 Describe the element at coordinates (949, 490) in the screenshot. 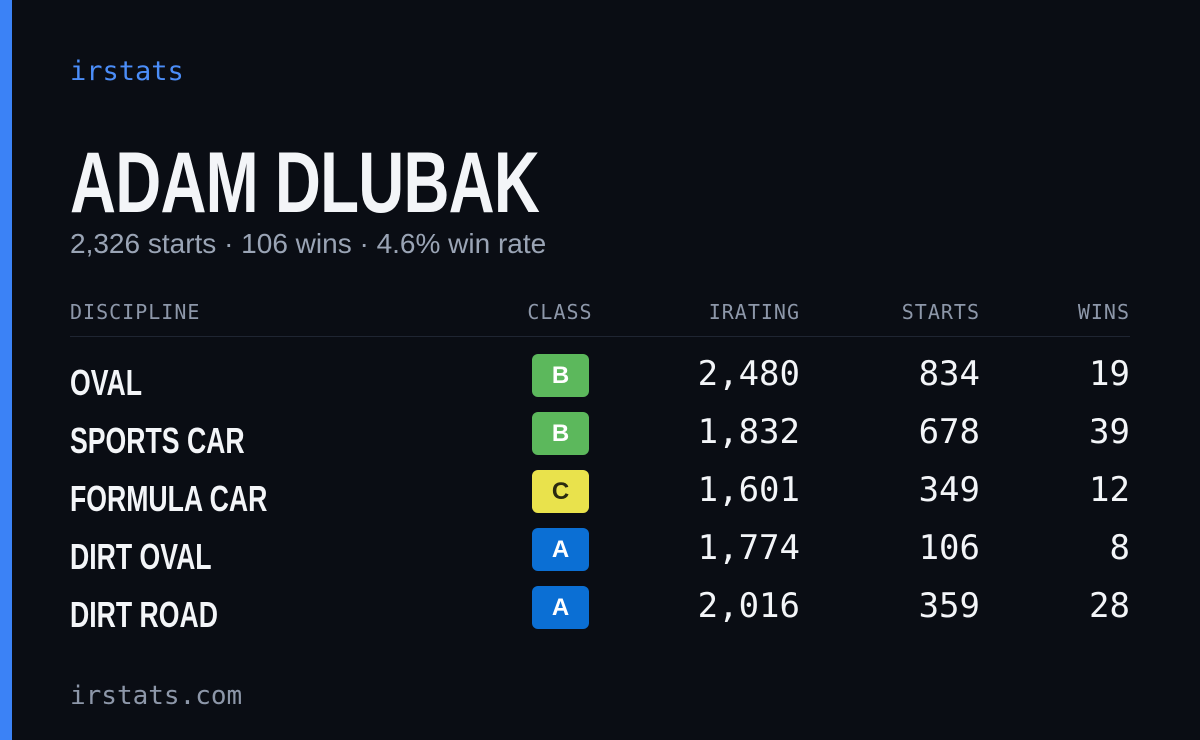

I see `starts: 349` at that location.